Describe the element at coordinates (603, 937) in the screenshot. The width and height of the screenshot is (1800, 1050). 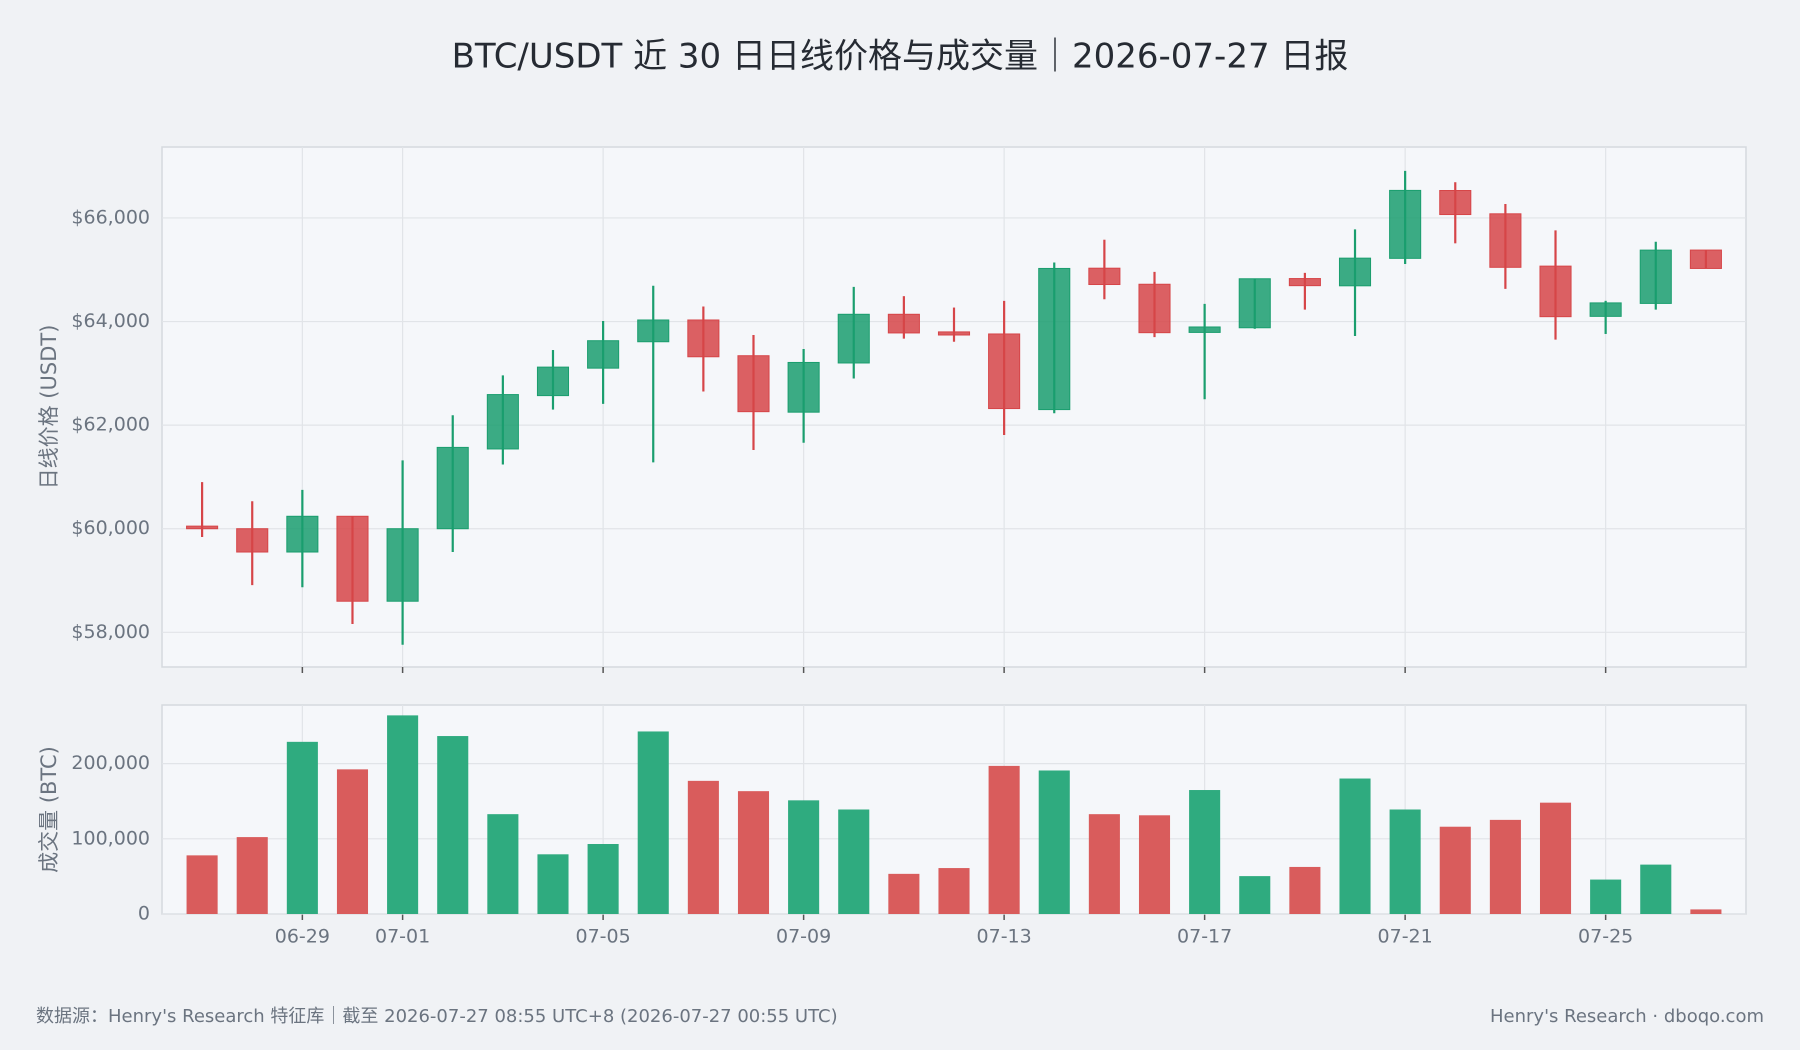
I see `x-tick-label: 07-05` at that location.